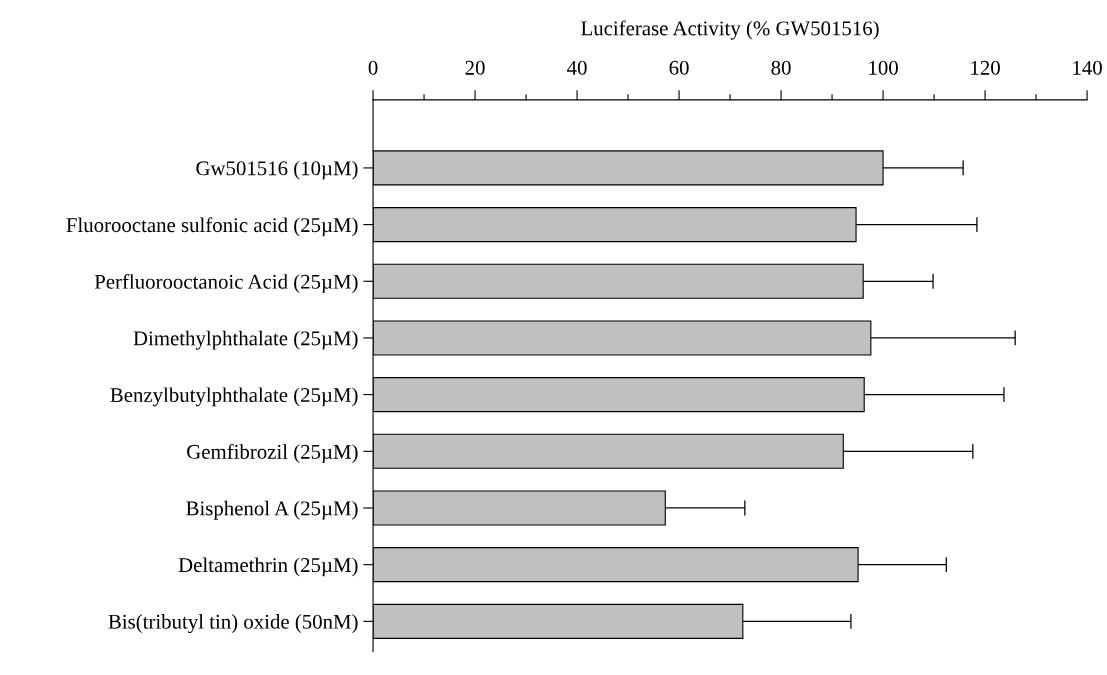 This screenshot has width=1107, height=675. Describe the element at coordinates (277, 170) in the screenshot. I see `y-tick-label: Gw501516 (10µM)` at that location.